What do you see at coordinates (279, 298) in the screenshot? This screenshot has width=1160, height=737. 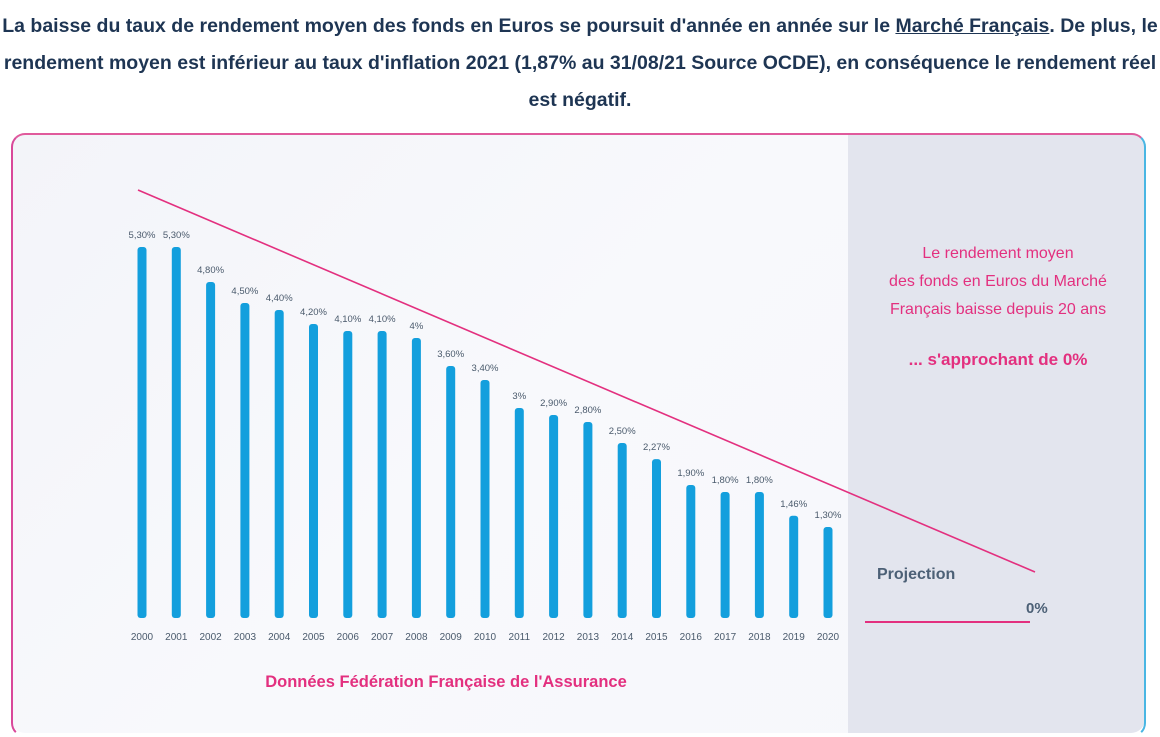 I see `value-label-2004: 4,40%` at bounding box center [279, 298].